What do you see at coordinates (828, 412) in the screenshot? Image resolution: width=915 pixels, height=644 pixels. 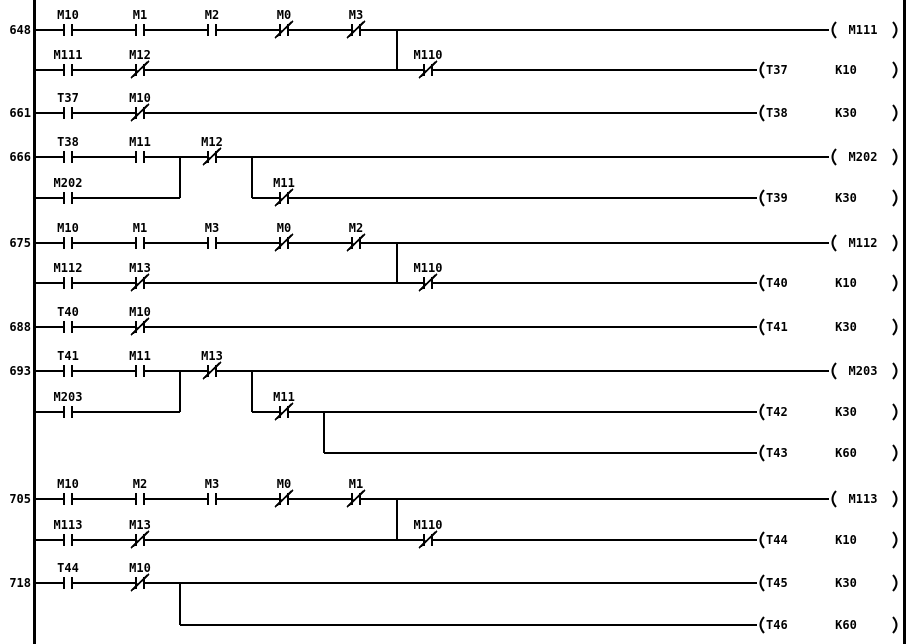 I see `coil-T42: T42 K30` at bounding box center [828, 412].